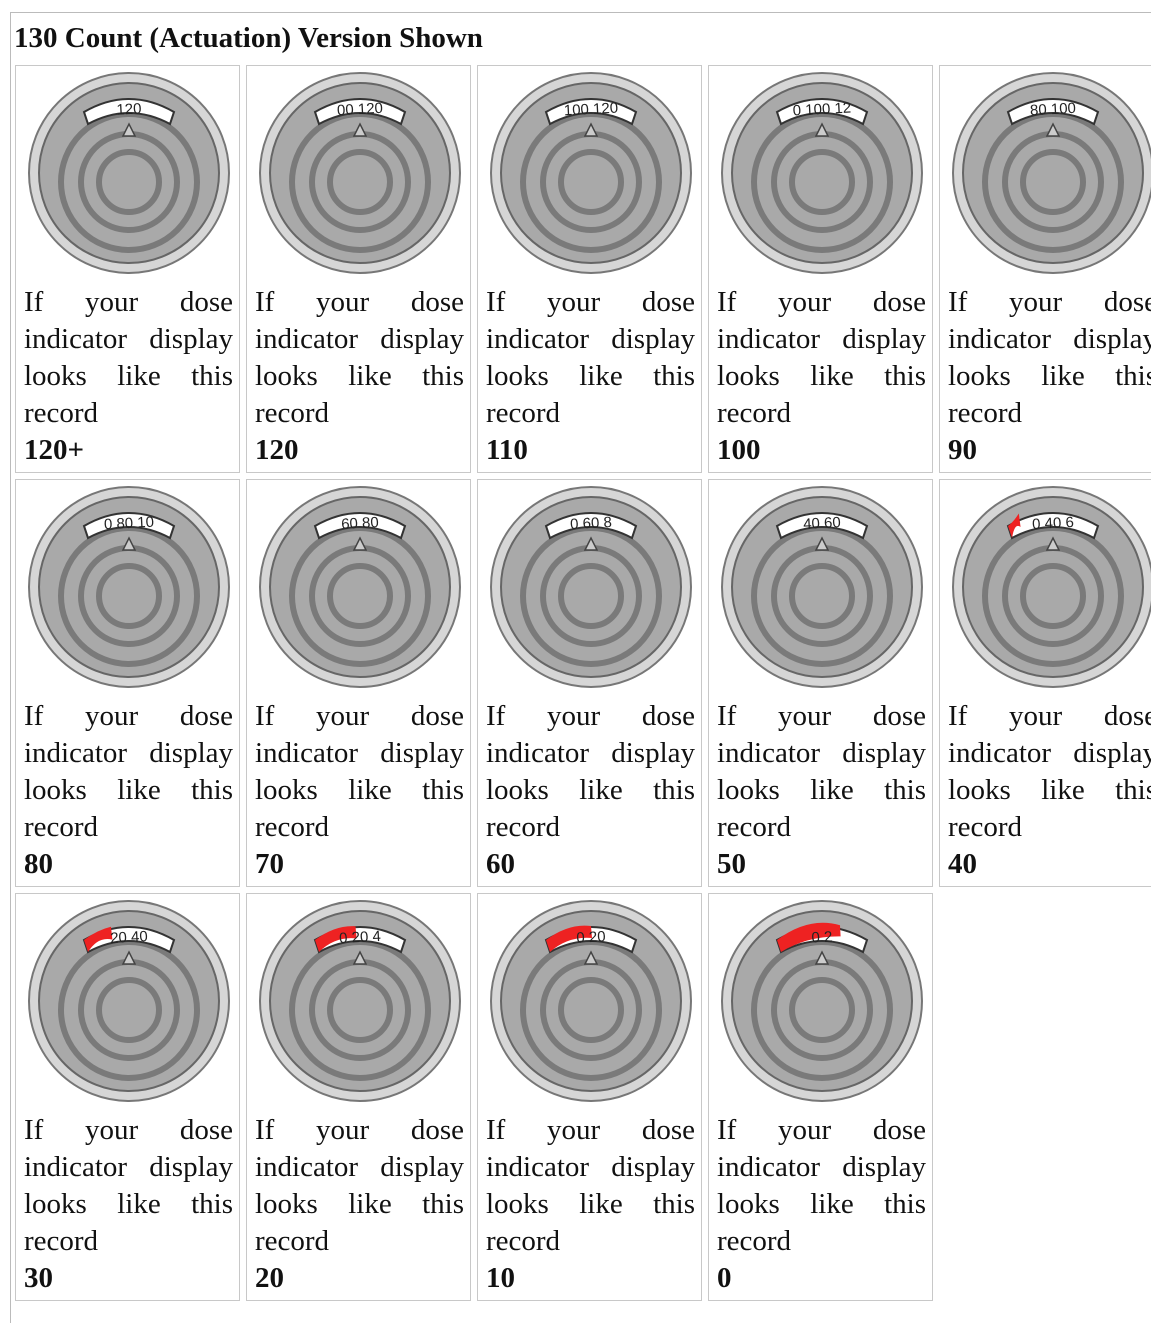 This screenshot has height=1323, width=1151. Describe the element at coordinates (360, 587) in the screenshot. I see `dose-dial: 60 80` at that location.